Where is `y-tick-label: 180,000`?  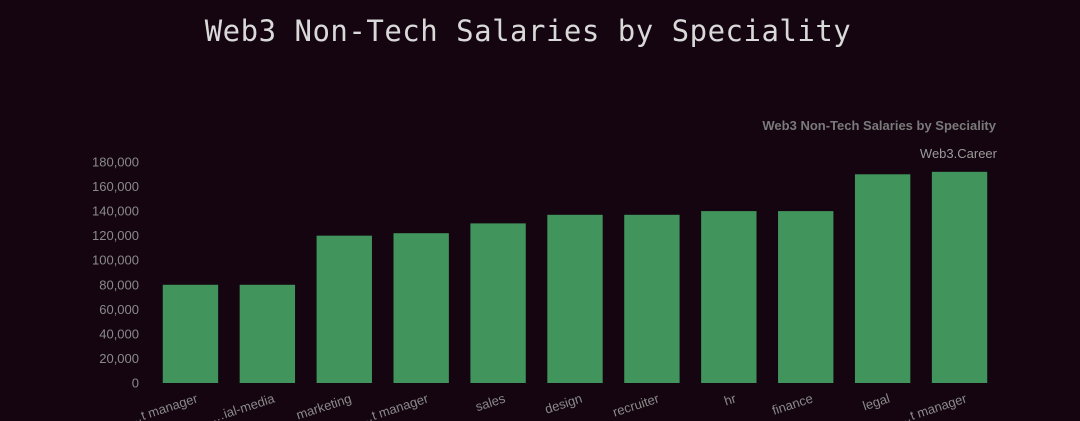 y-tick-label: 180,000 is located at coordinates (115, 162).